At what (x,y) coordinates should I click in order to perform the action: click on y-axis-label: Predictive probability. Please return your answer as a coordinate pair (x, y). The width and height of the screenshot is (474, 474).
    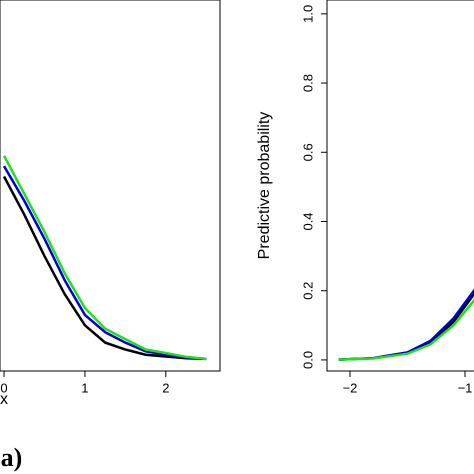
    Looking at the image, I should click on (264, 186).